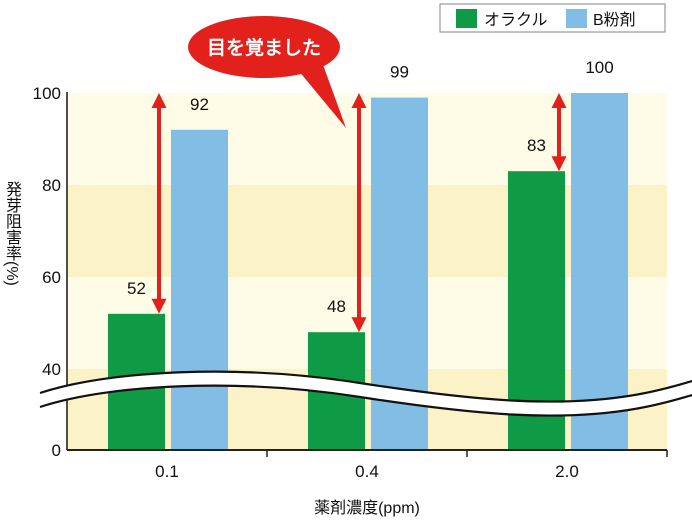 This screenshot has width=692, height=520. What do you see at coordinates (614, 20) in the screenshot?
I see `legend-label-b-powder: B粉剤` at bounding box center [614, 20].